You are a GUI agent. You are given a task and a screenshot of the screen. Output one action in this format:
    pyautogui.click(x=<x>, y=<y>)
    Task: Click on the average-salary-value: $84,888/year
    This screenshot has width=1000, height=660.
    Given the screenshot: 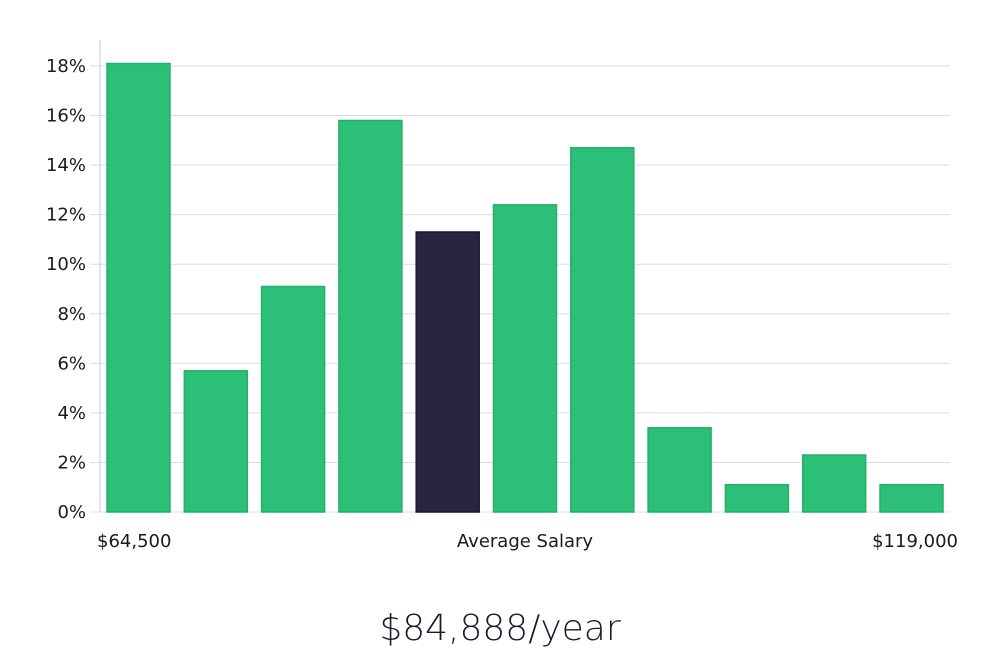 What is the action you would take?
    pyautogui.click(x=500, y=628)
    